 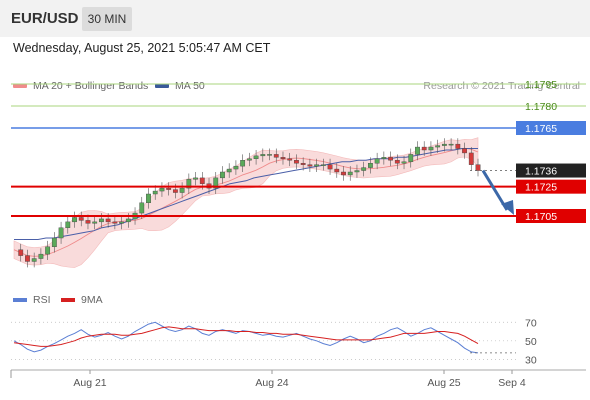 What do you see at coordinates (80, 86) in the screenshot?
I see `legend-bollinger: MA 20 + Bollinger Bands` at bounding box center [80, 86].